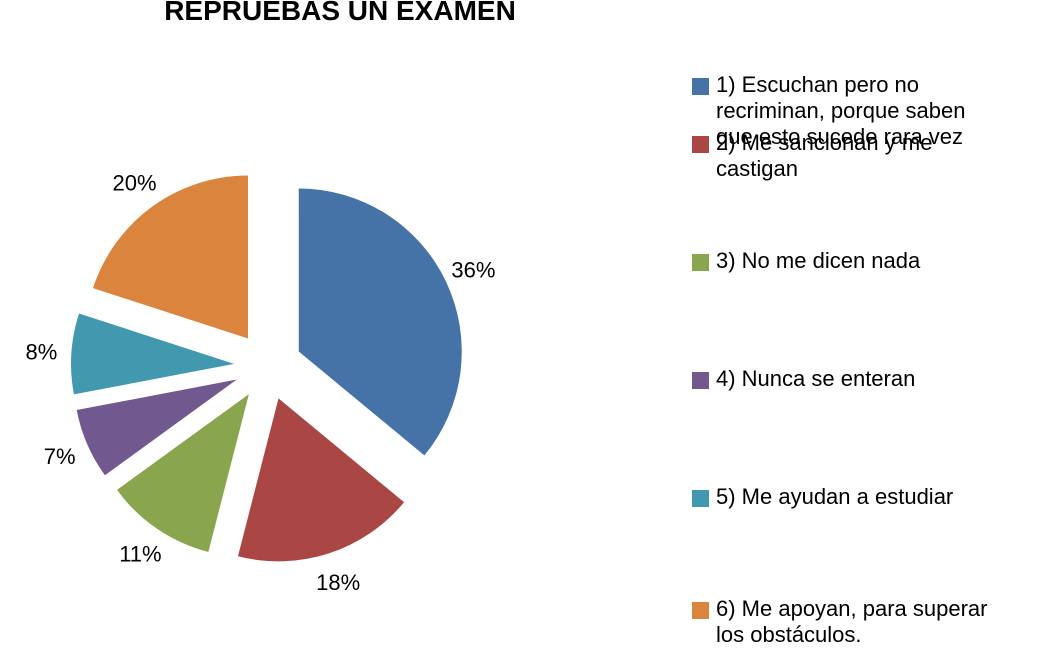  What do you see at coordinates (473, 269) in the screenshot?
I see `data-label: 36%` at bounding box center [473, 269].